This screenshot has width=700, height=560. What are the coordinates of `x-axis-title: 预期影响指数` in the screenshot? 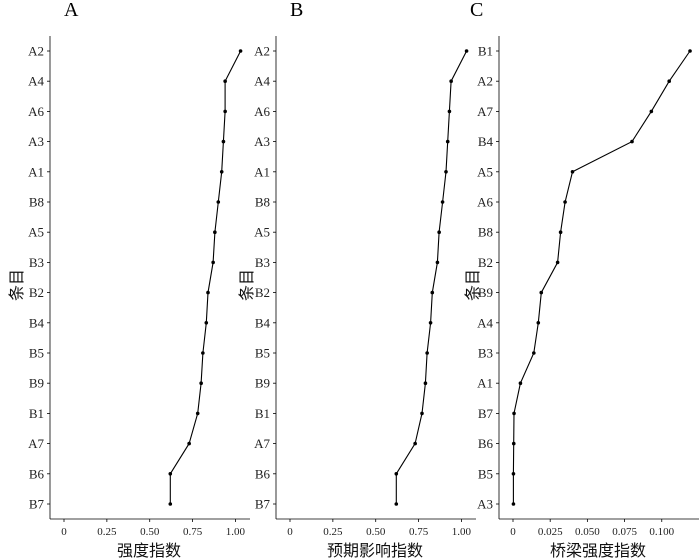 It's located at (375, 550).